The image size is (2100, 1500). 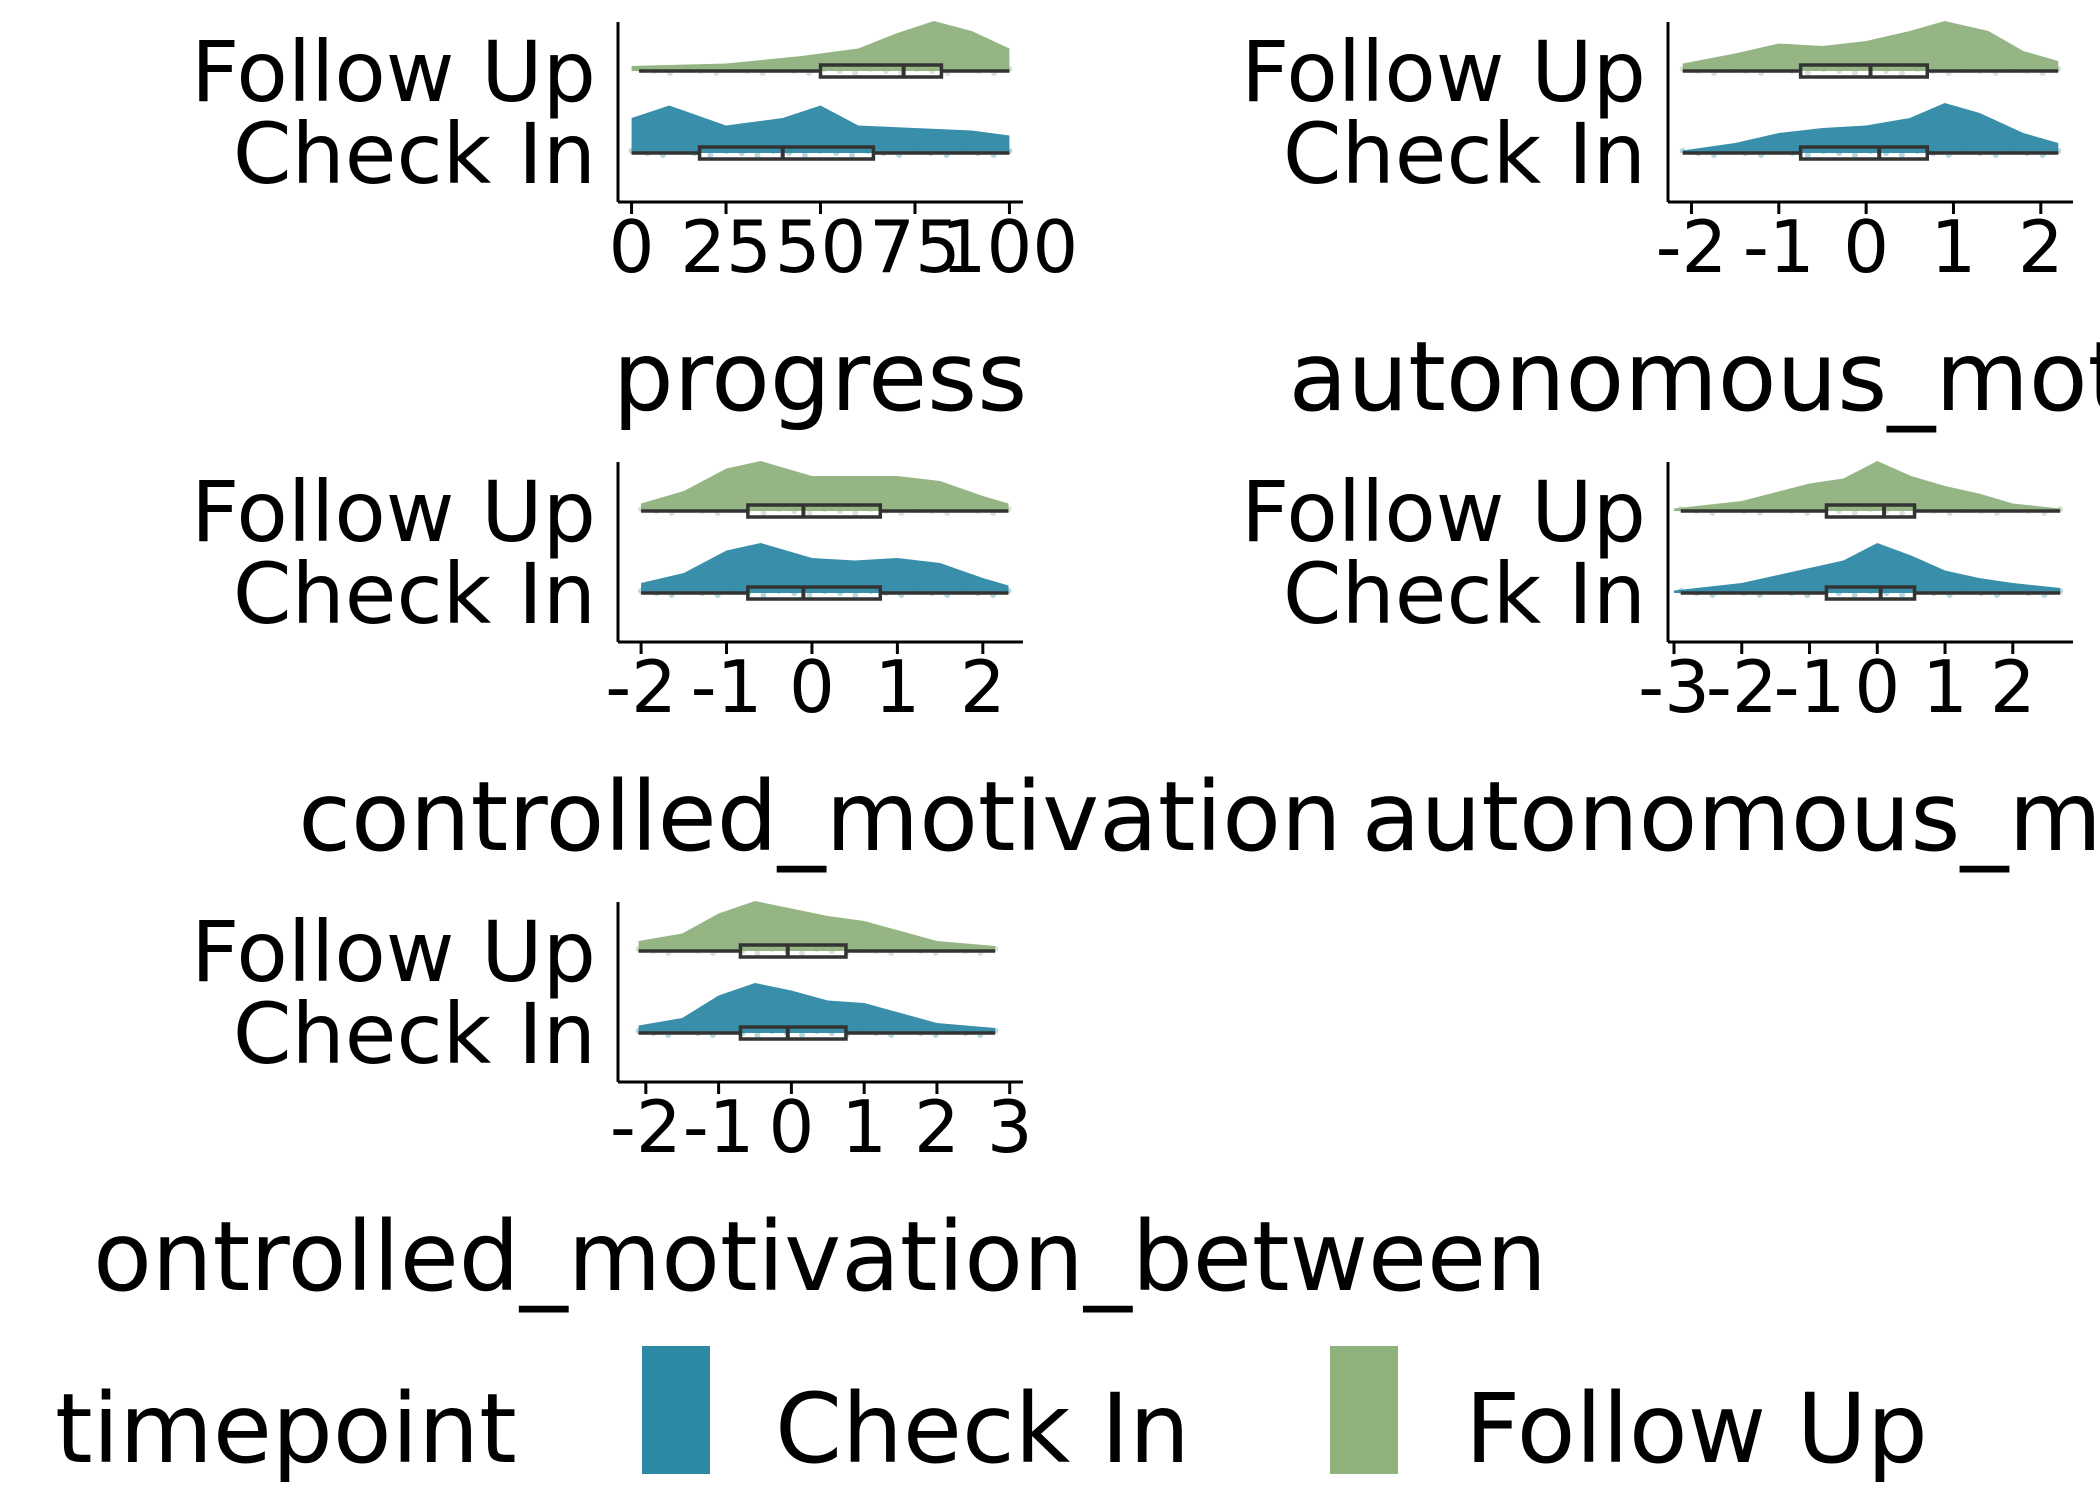 I want to click on x-axis-label: autonomous_motivat, so click(x=1731, y=817).